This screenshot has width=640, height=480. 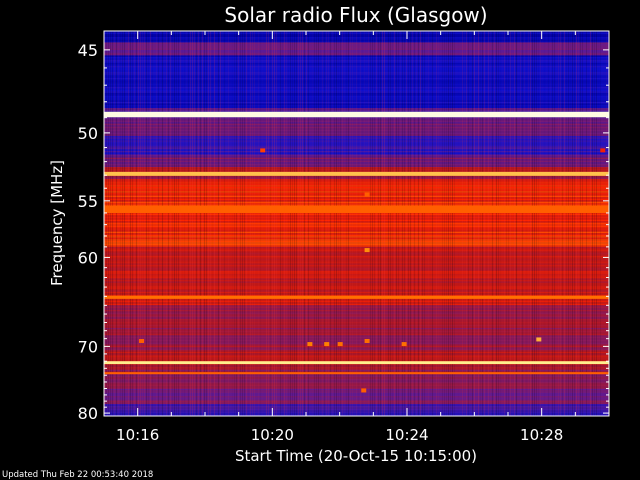 What do you see at coordinates (356, 456) in the screenshot?
I see `x-axis-label: Start Time (20-Oct-15 10:15:00)` at bounding box center [356, 456].